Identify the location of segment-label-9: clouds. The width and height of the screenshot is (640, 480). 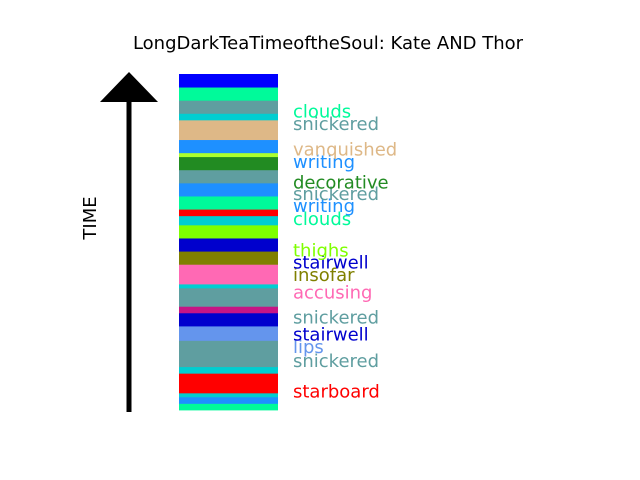
(322, 219).